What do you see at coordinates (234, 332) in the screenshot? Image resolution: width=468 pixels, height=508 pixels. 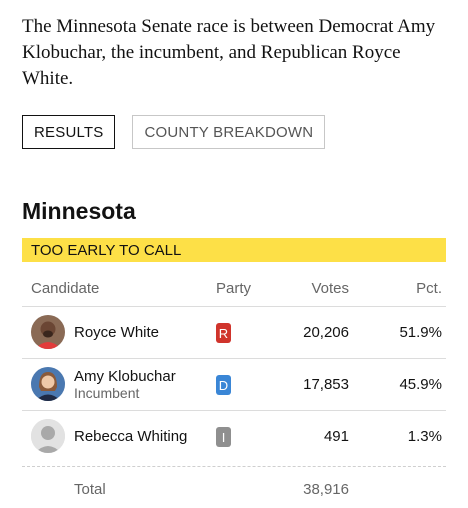 I see `candidate-row: Royce White R 20,206 51.9%` at bounding box center [234, 332].